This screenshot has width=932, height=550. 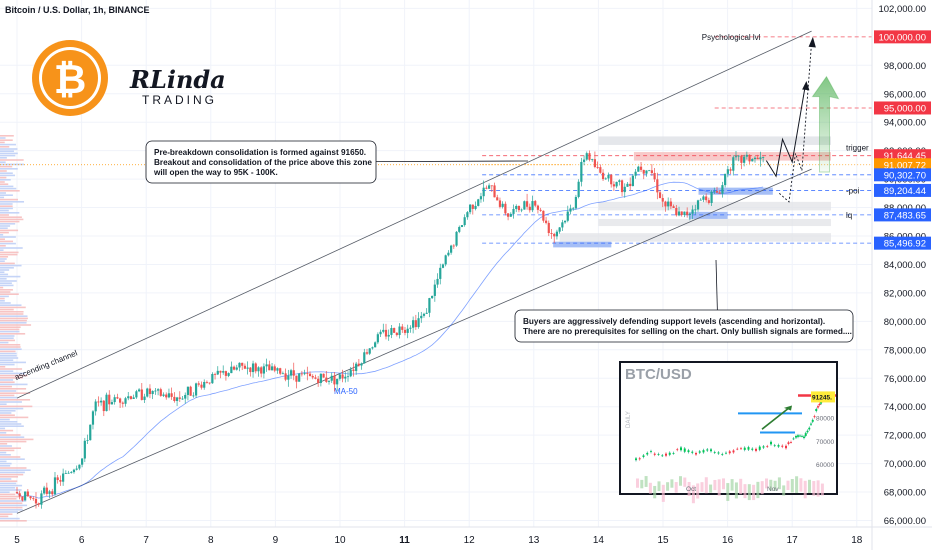 What do you see at coordinates (177, 79) in the screenshot?
I see `brand-logo-top: RLinda` at bounding box center [177, 79].